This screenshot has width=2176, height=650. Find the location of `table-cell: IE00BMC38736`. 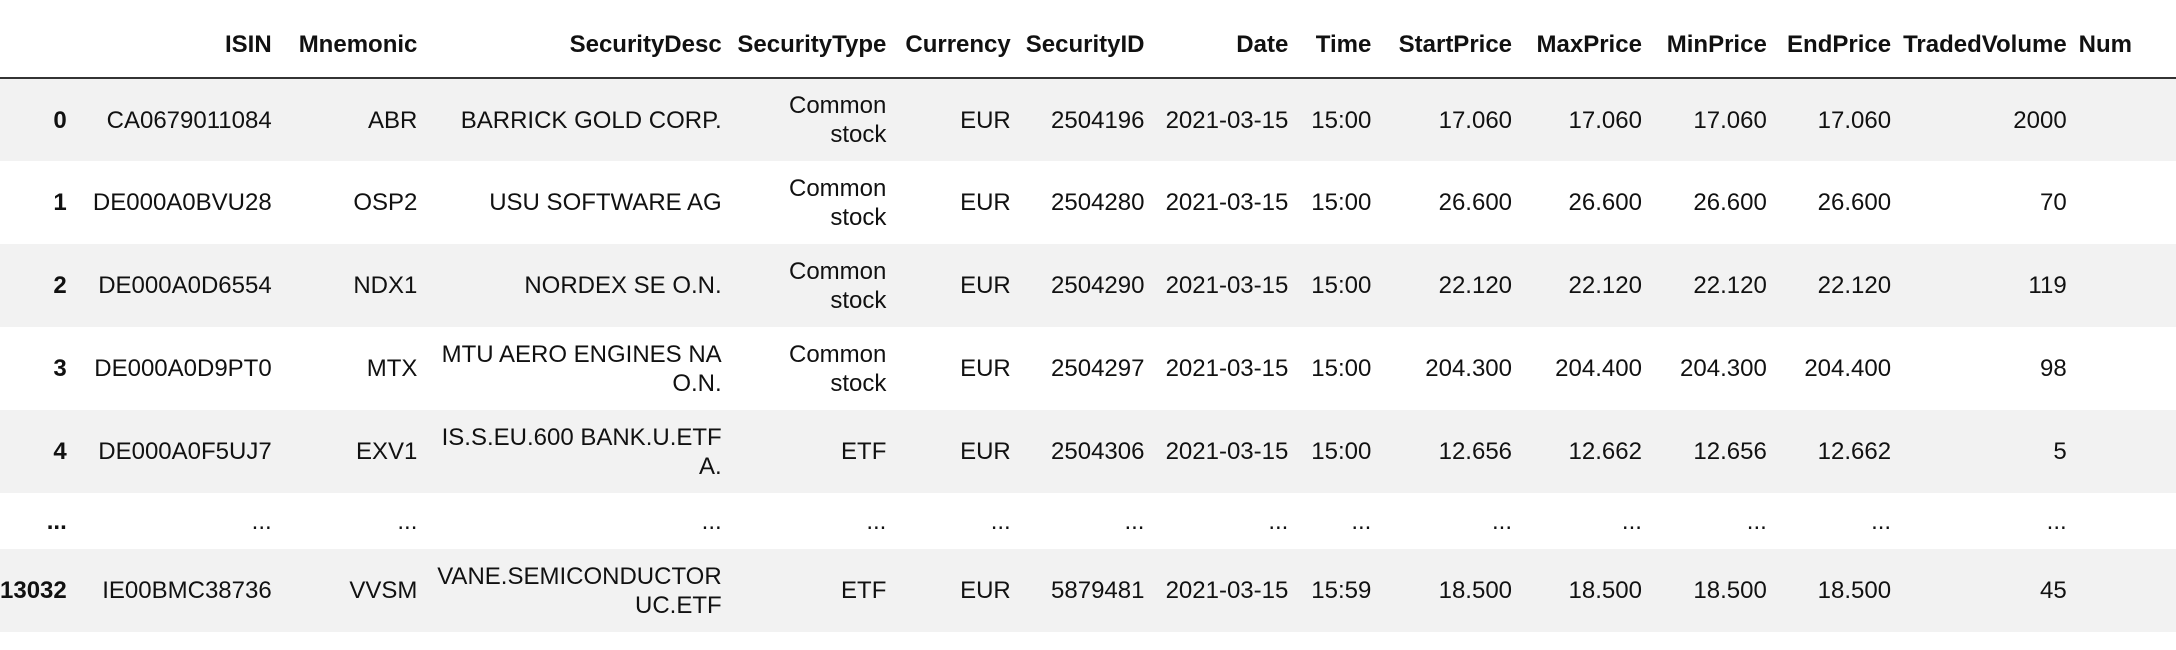

table-cell: IE00BMC38736 is located at coordinates (187, 590).